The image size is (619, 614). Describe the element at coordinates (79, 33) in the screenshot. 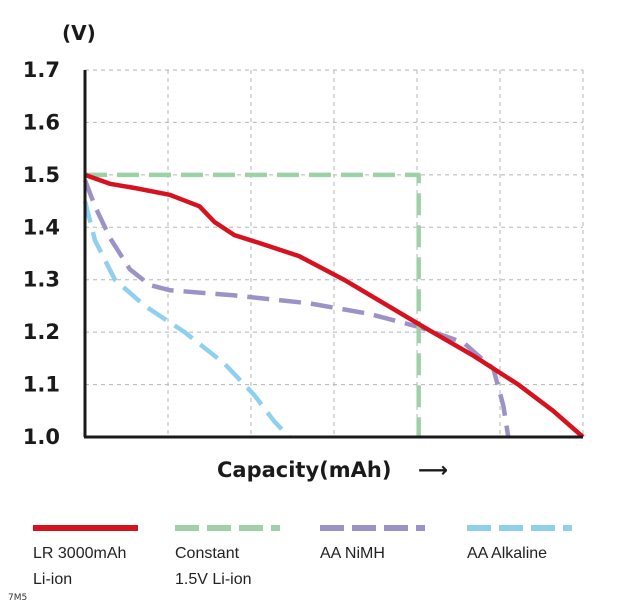

I see `y-unit-label: (V)` at that location.